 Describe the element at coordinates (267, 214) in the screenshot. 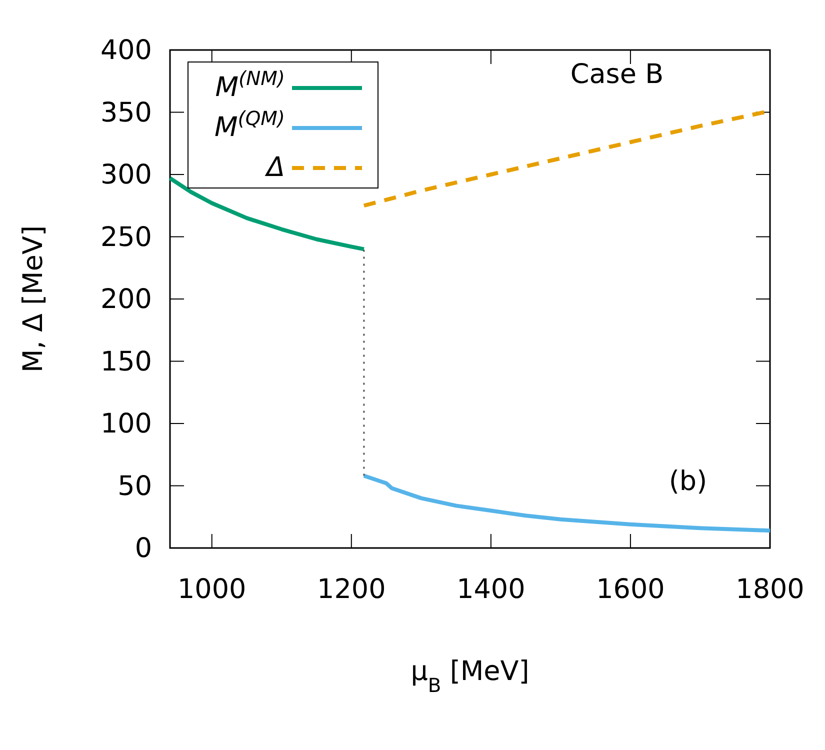

I see `line-series` at that location.